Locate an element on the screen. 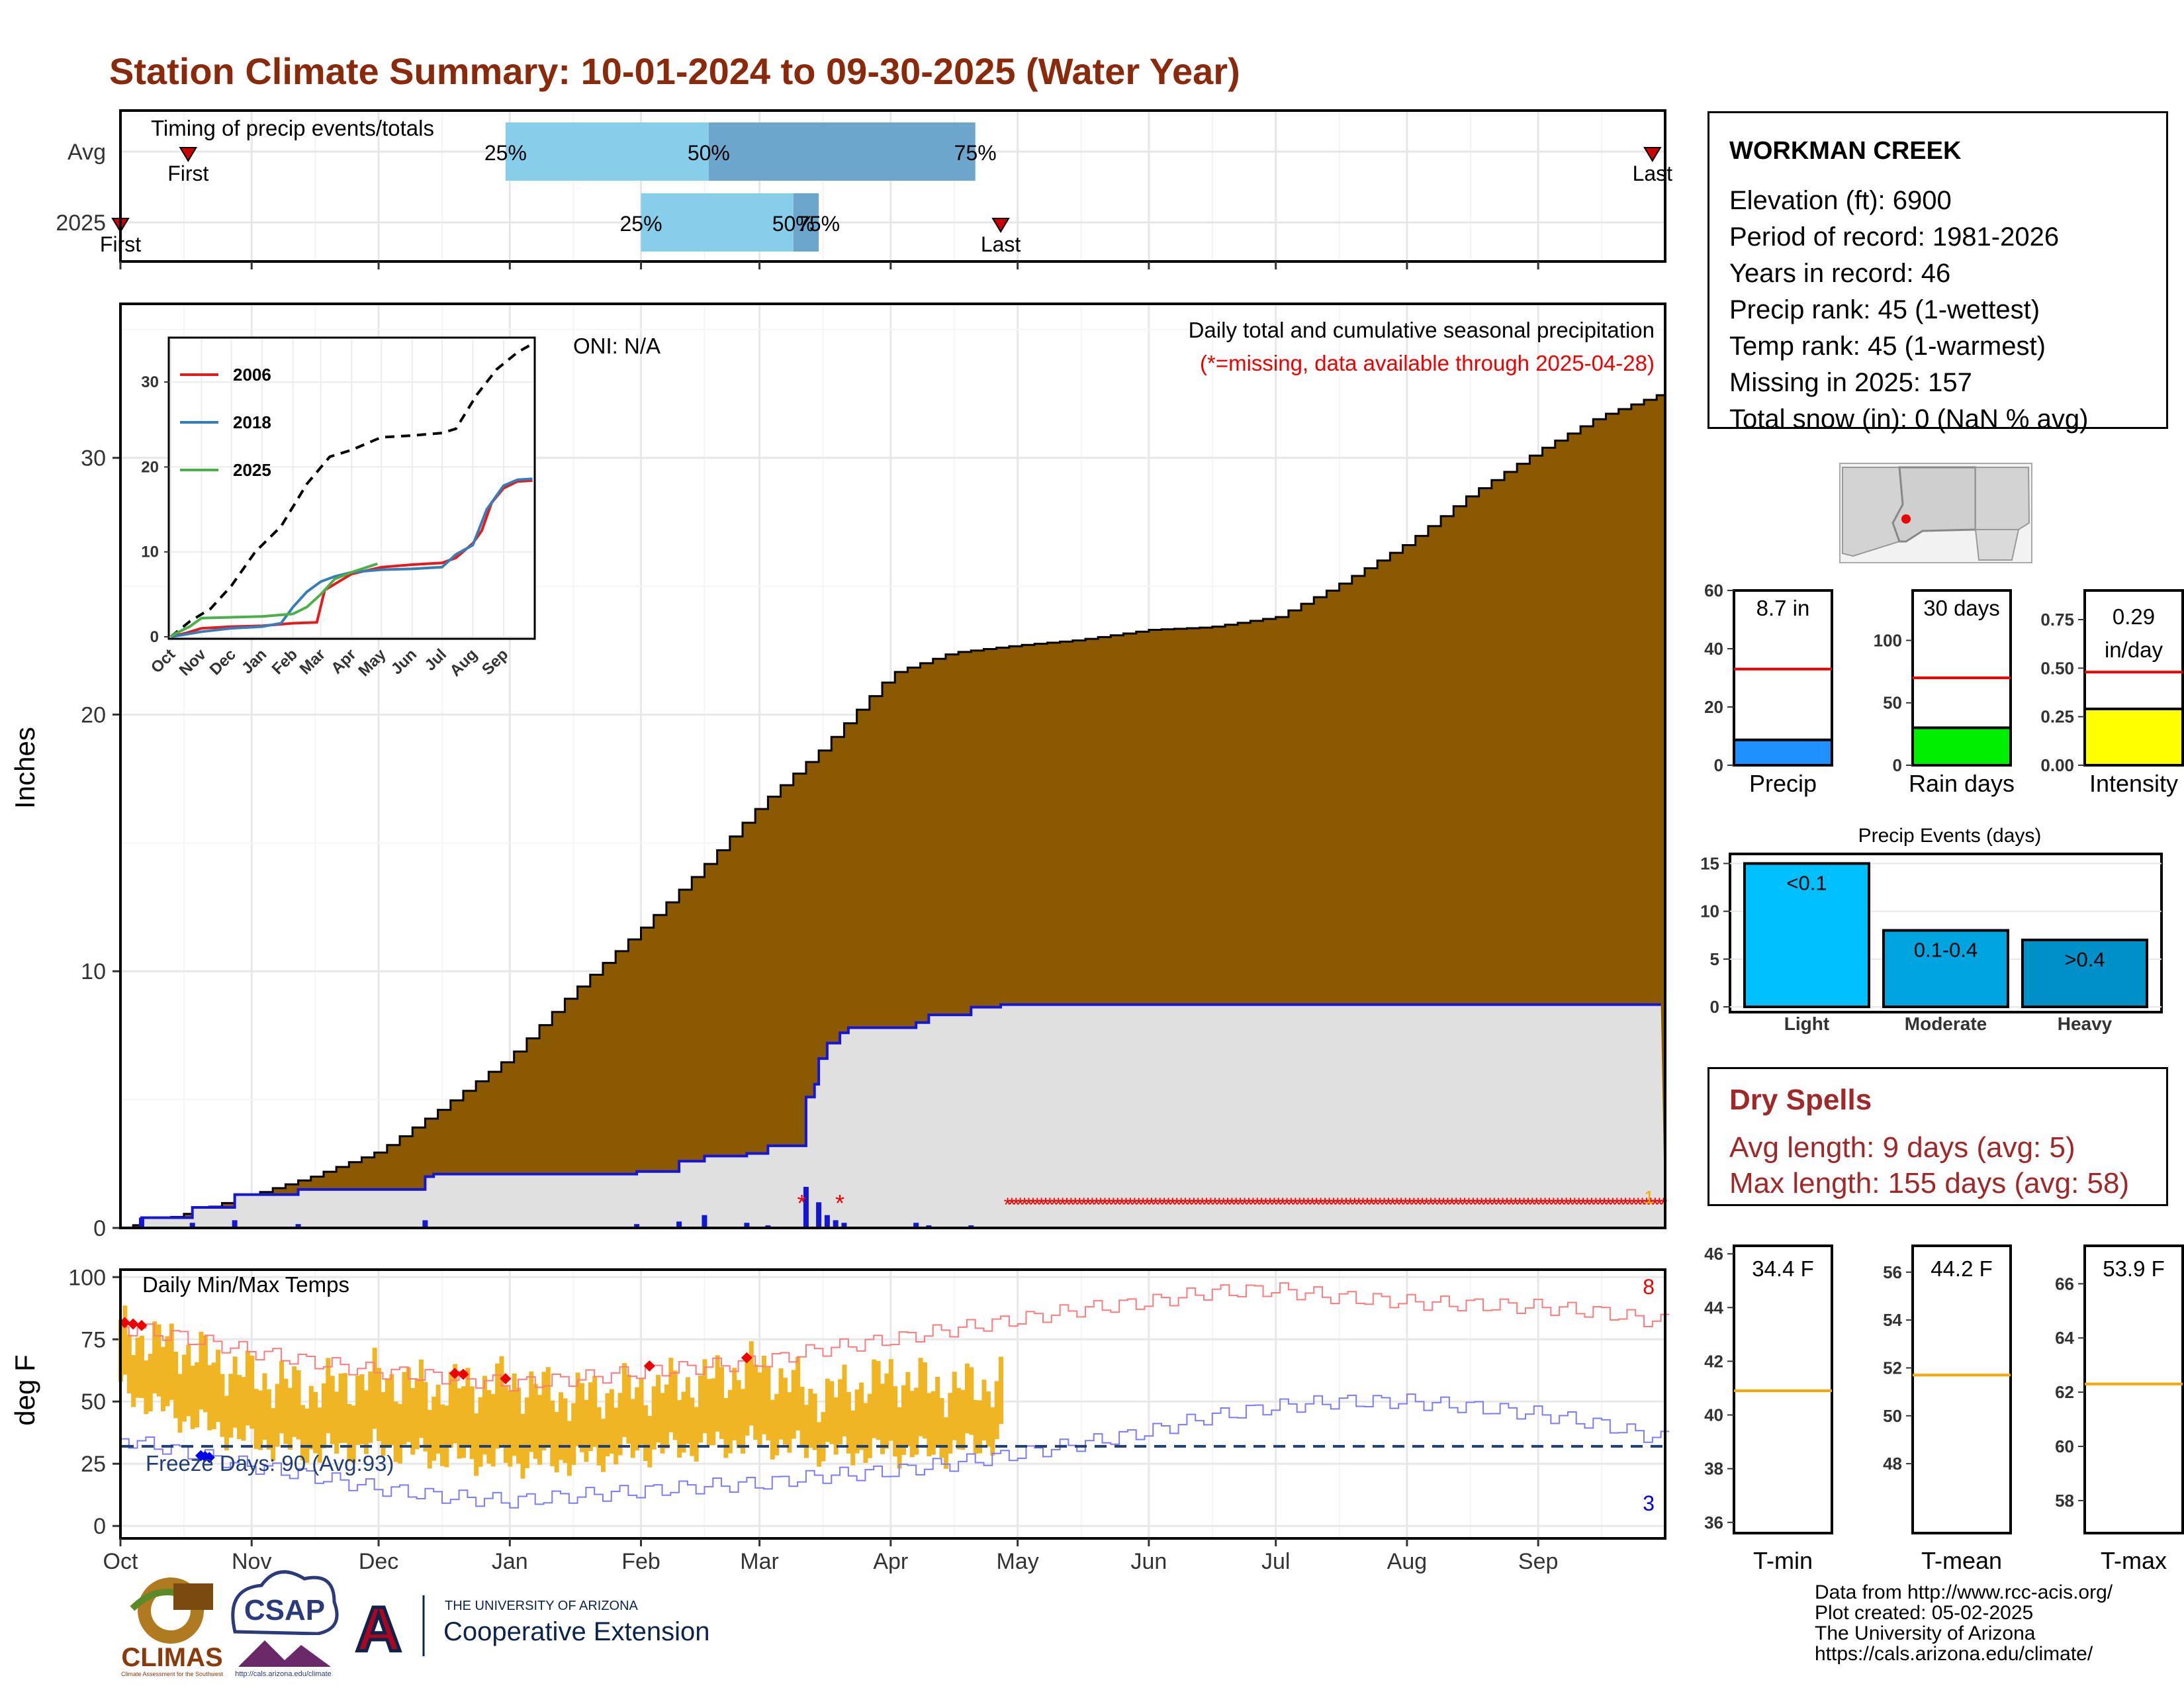 This screenshot has height=1688, width=2184. inset-x-tick-label: May is located at coordinates (372, 662).